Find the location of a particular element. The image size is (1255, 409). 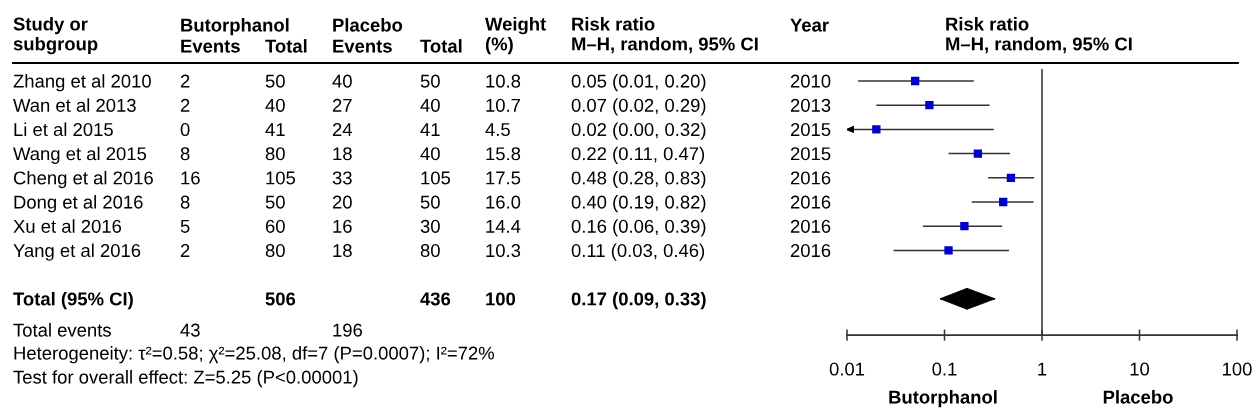

text: 43 is located at coordinates (190, 330).